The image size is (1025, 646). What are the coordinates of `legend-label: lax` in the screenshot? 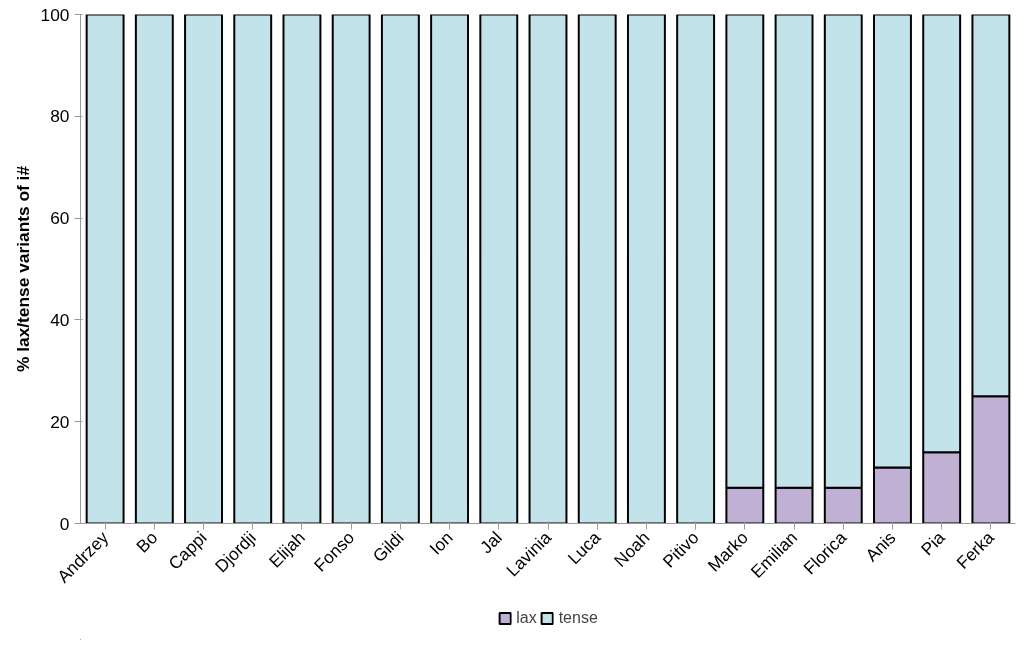 It's located at (526, 618).